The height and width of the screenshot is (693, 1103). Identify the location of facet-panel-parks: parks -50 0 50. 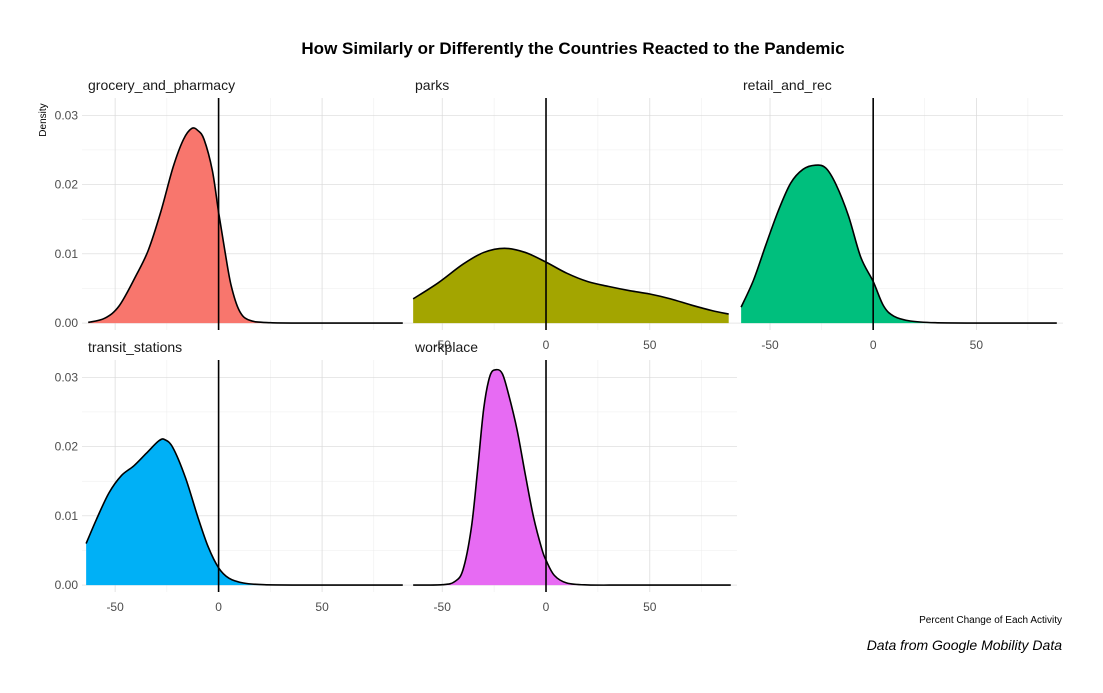
(573, 214).